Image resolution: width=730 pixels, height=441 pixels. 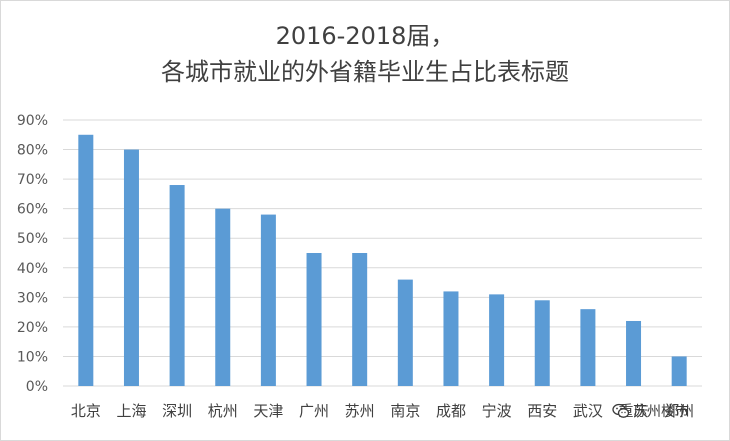 I want to click on x-tick-label: 南京, so click(x=405, y=411).